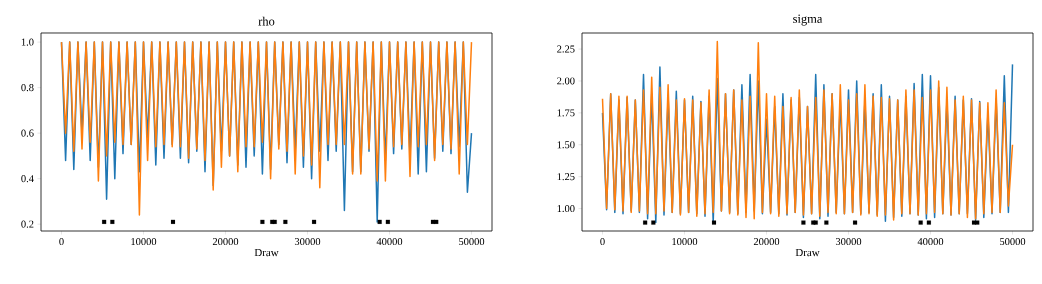 The image size is (1042, 284). Describe the element at coordinates (566, 209) in the screenshot. I see `y-tick-label: 1.00` at that location.